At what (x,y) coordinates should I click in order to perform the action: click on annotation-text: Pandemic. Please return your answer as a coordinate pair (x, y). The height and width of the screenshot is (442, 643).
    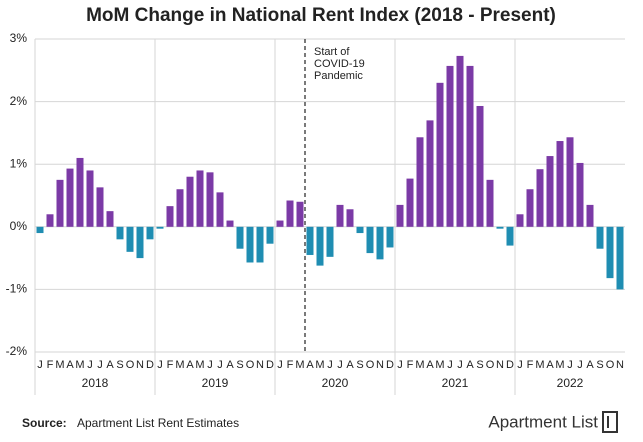
    Looking at the image, I should click on (338, 76).